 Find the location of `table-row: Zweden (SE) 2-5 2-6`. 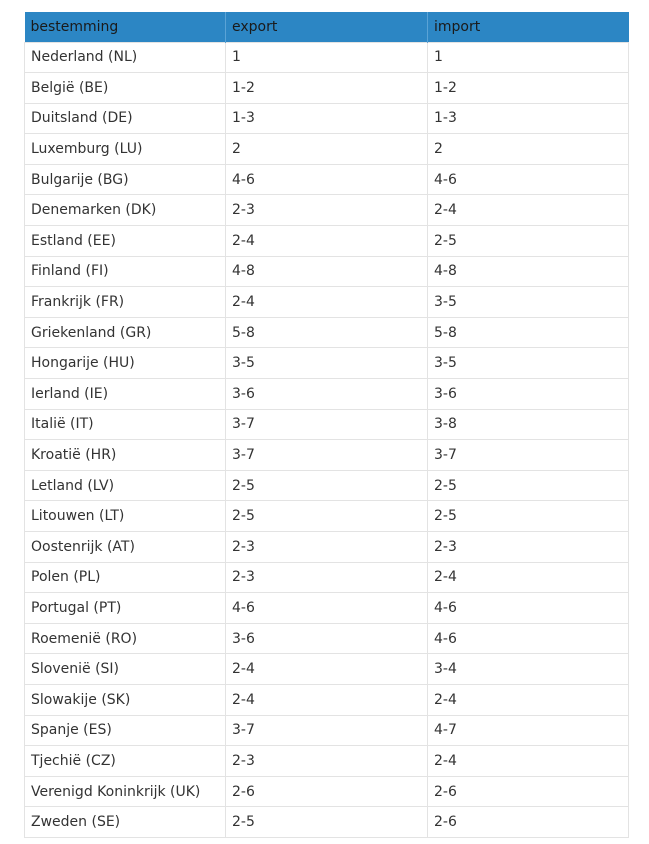

table-row: Zweden (SE) 2-5 2-6 is located at coordinates (326, 822).